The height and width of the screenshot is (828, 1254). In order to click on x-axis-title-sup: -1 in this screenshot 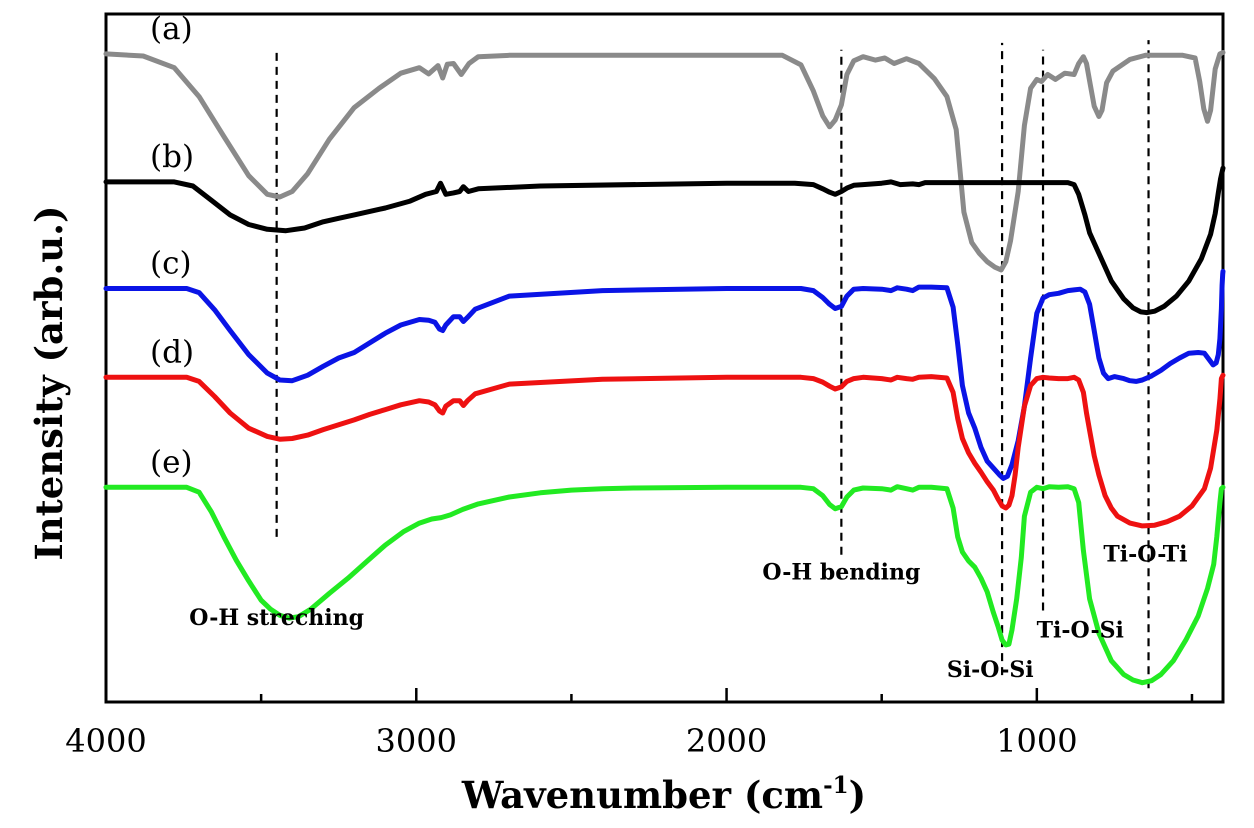, I will do `click(836, 785)`.